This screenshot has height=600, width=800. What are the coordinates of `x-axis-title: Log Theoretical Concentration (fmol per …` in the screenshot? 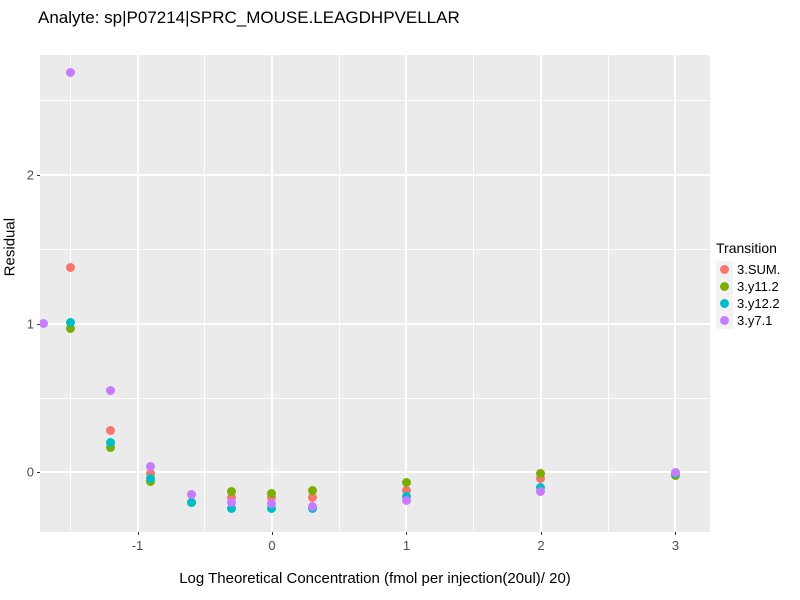 It's located at (375, 578).